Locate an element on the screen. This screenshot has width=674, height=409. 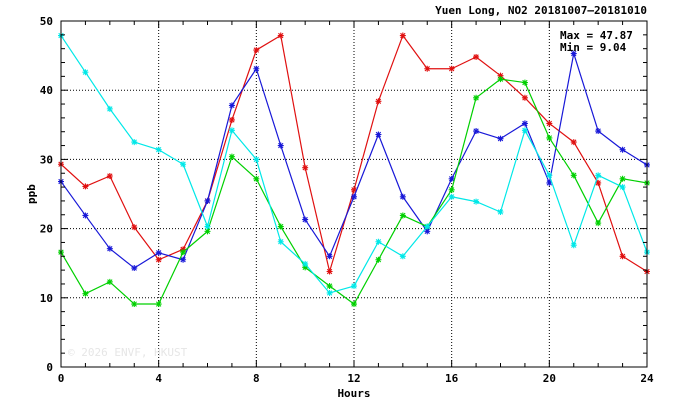
data-point-s4-h13 is located at coordinates (378, 241).